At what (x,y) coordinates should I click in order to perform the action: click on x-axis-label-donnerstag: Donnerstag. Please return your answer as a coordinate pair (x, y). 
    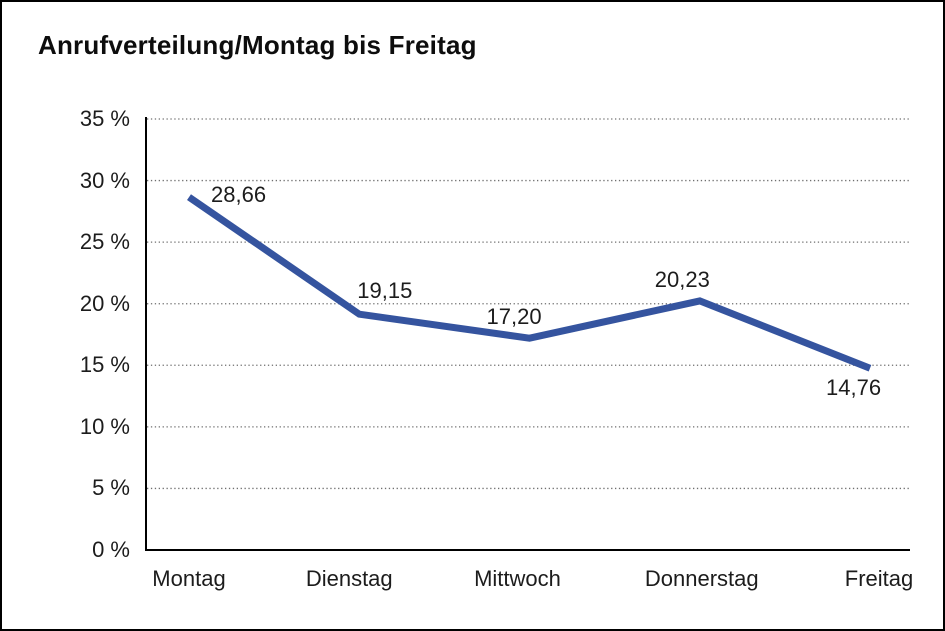
    Looking at the image, I should click on (701, 578).